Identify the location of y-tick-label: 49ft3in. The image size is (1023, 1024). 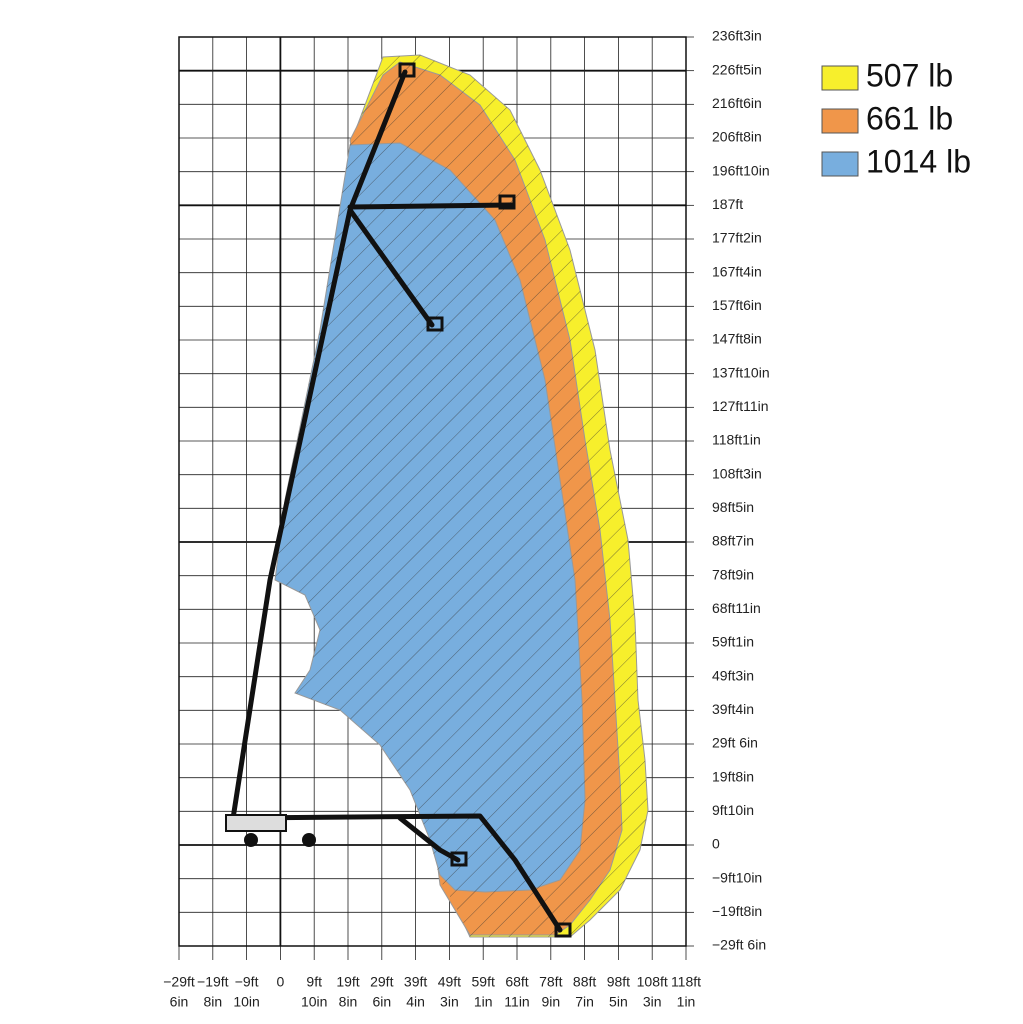
(733, 675).